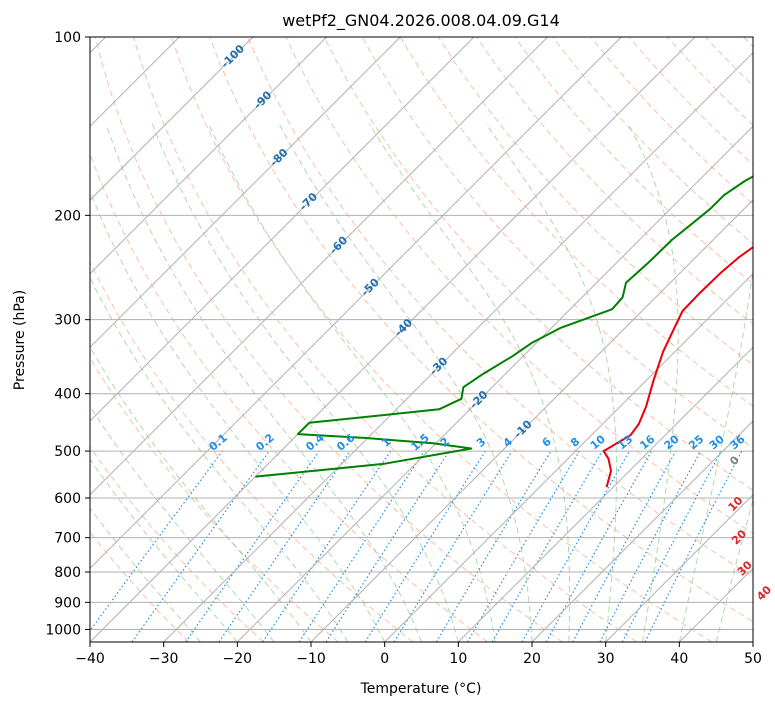 This screenshot has width=775, height=708. What do you see at coordinates (67, 395) in the screenshot?
I see `y-tick-label: 400` at bounding box center [67, 395].